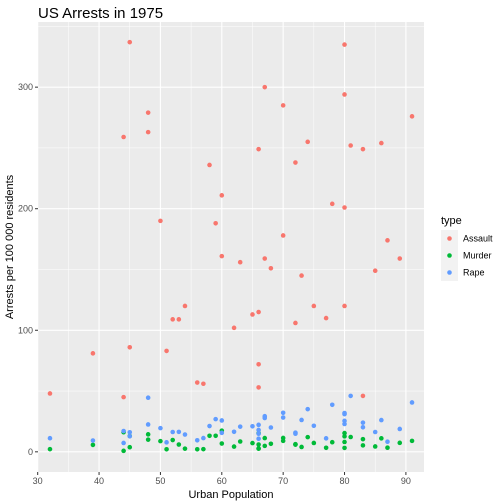 The image size is (504, 504). Describe the element at coordinates (160, 481) in the screenshot. I see `x-tick-label: 50` at that location.